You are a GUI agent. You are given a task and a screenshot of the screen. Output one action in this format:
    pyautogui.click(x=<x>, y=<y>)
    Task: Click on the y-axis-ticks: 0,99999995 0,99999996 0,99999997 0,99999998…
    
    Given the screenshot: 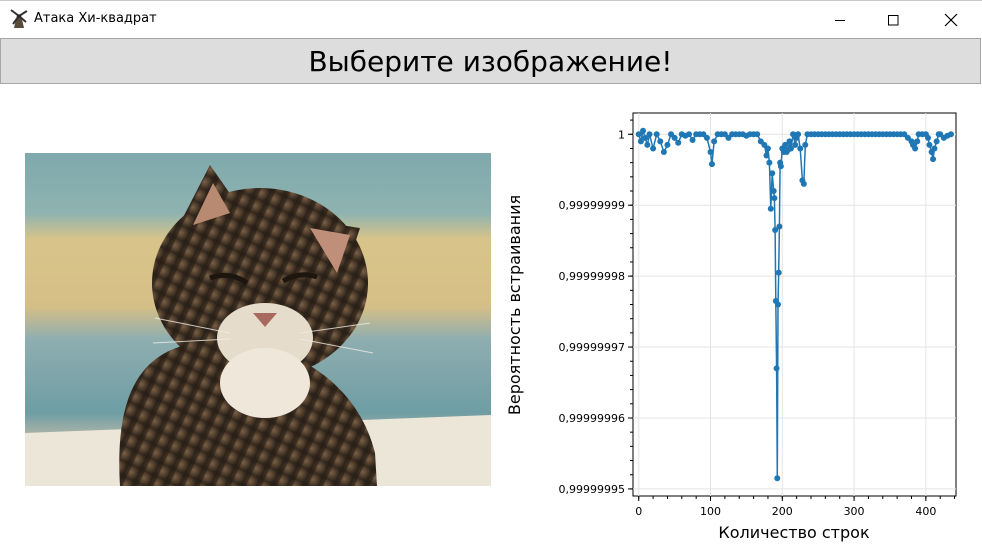 What is the action you would take?
    pyautogui.click(x=596, y=307)
    